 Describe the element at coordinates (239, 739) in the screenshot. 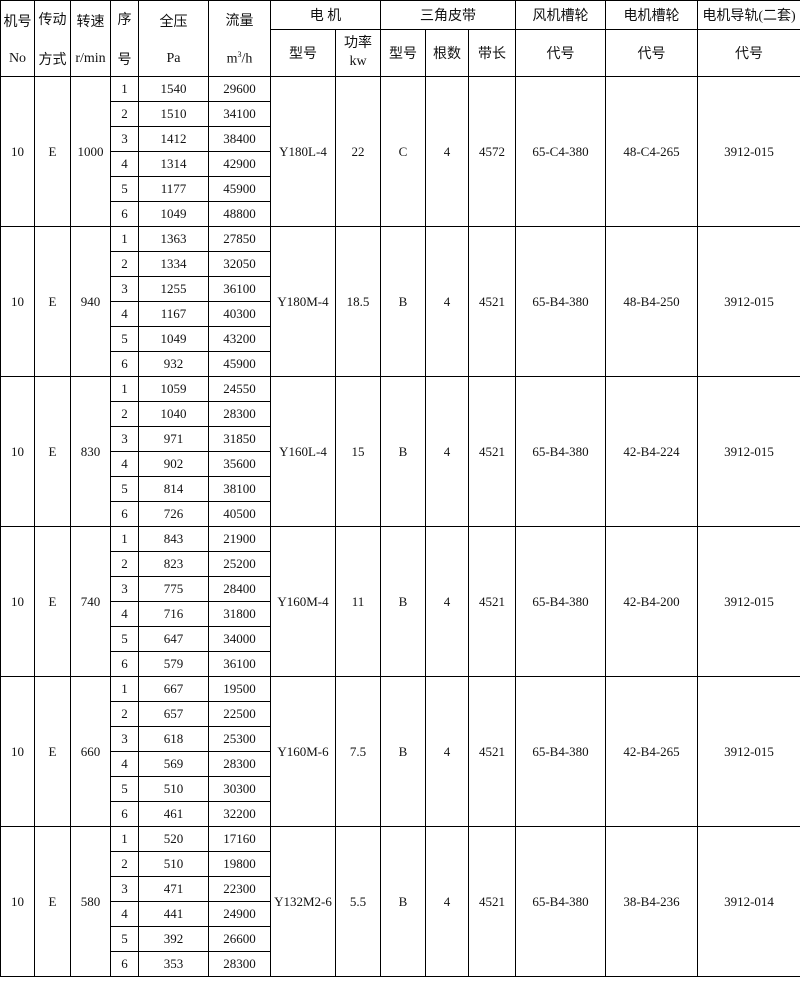

I see `flow-cell: 25300` at that location.